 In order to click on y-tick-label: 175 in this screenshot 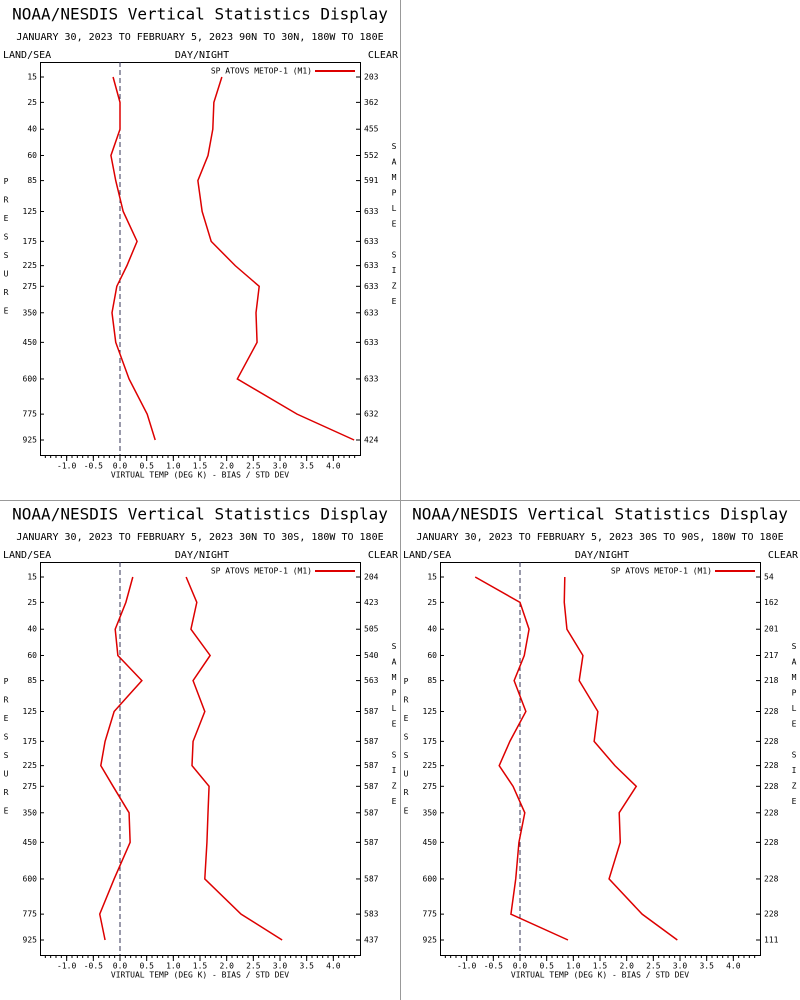, I will do `click(30, 741)`.